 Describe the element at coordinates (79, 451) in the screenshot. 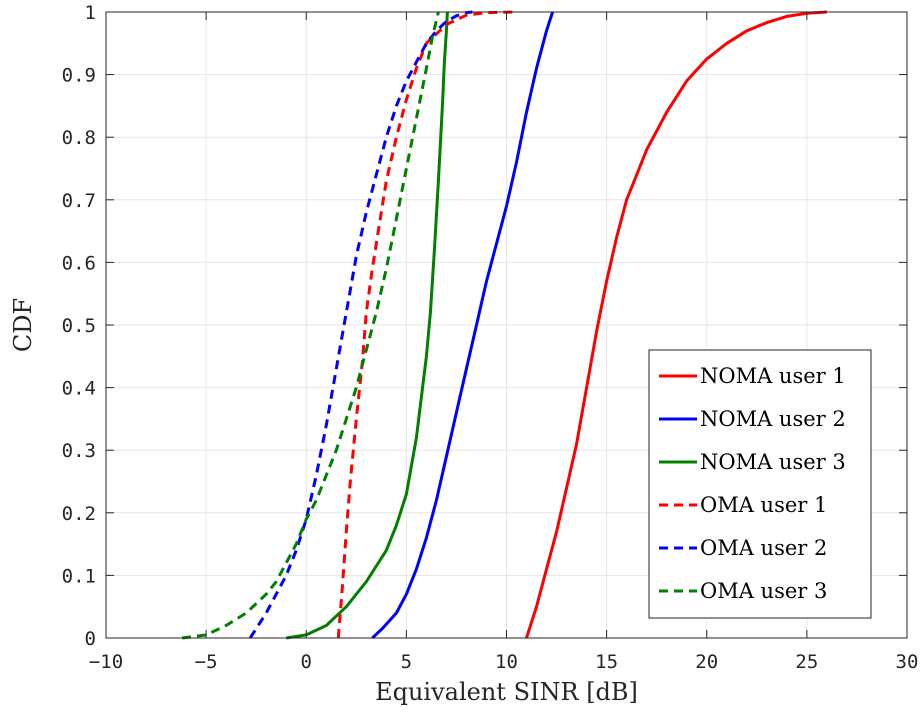

I see `y-tick-label: 0.3` at that location.